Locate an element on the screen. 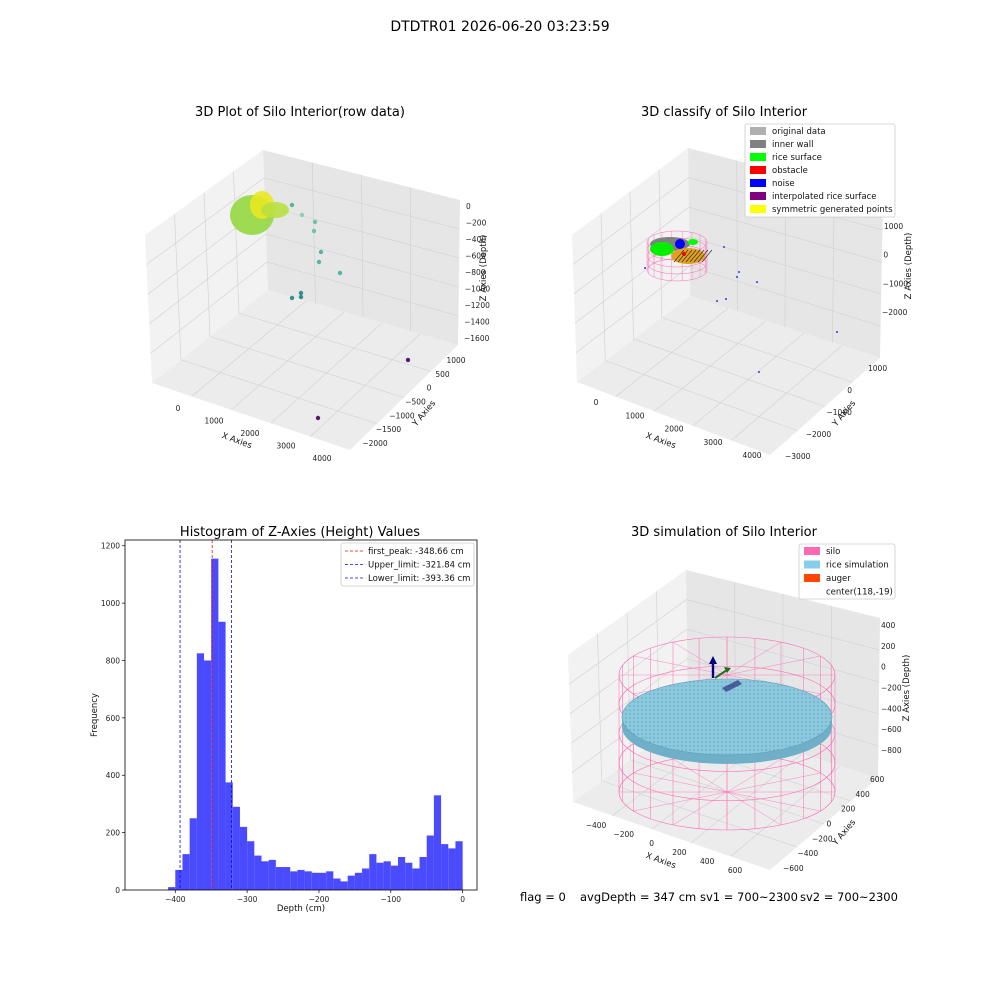 Image resolution: width=1000 pixels, height=1000 pixels. simulation-z-tick: −200 is located at coordinates (891, 688).